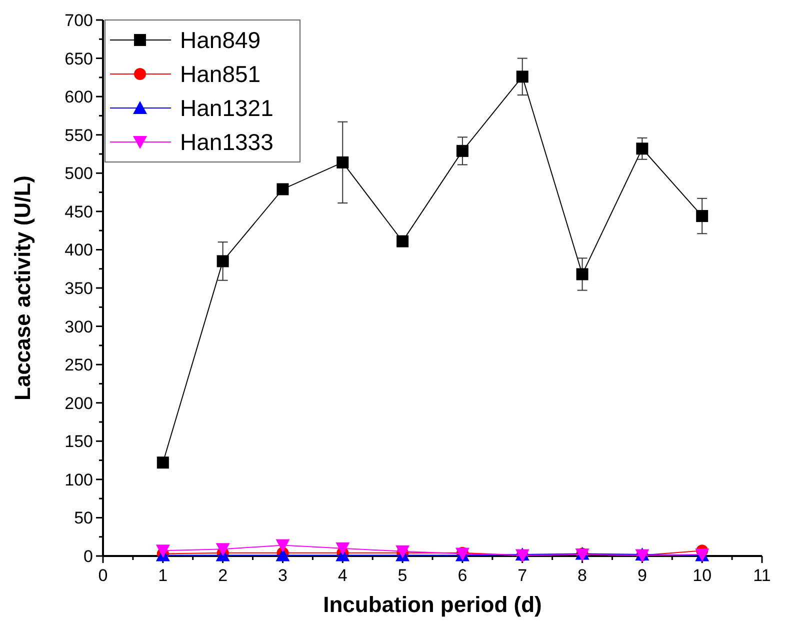  Describe the element at coordinates (227, 142) in the screenshot. I see `legend-label: Han1333` at that location.